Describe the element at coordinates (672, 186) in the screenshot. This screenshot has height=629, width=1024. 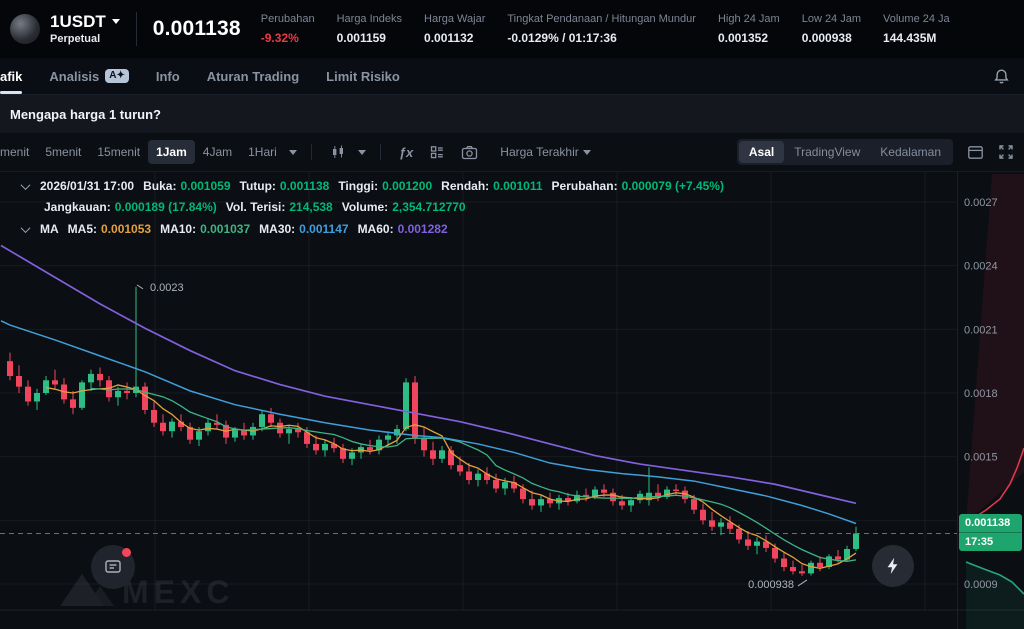
I see `change-value: 0.000079 (+7.45%)` at that location.